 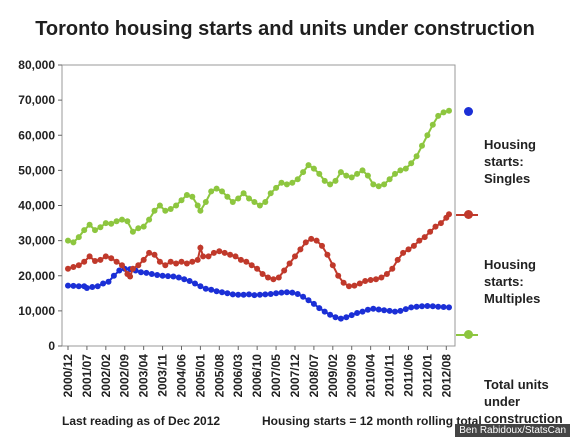 What do you see at coordinates (371, 376) in the screenshot?
I see `x-tick-label: 2010/04` at bounding box center [371, 376].